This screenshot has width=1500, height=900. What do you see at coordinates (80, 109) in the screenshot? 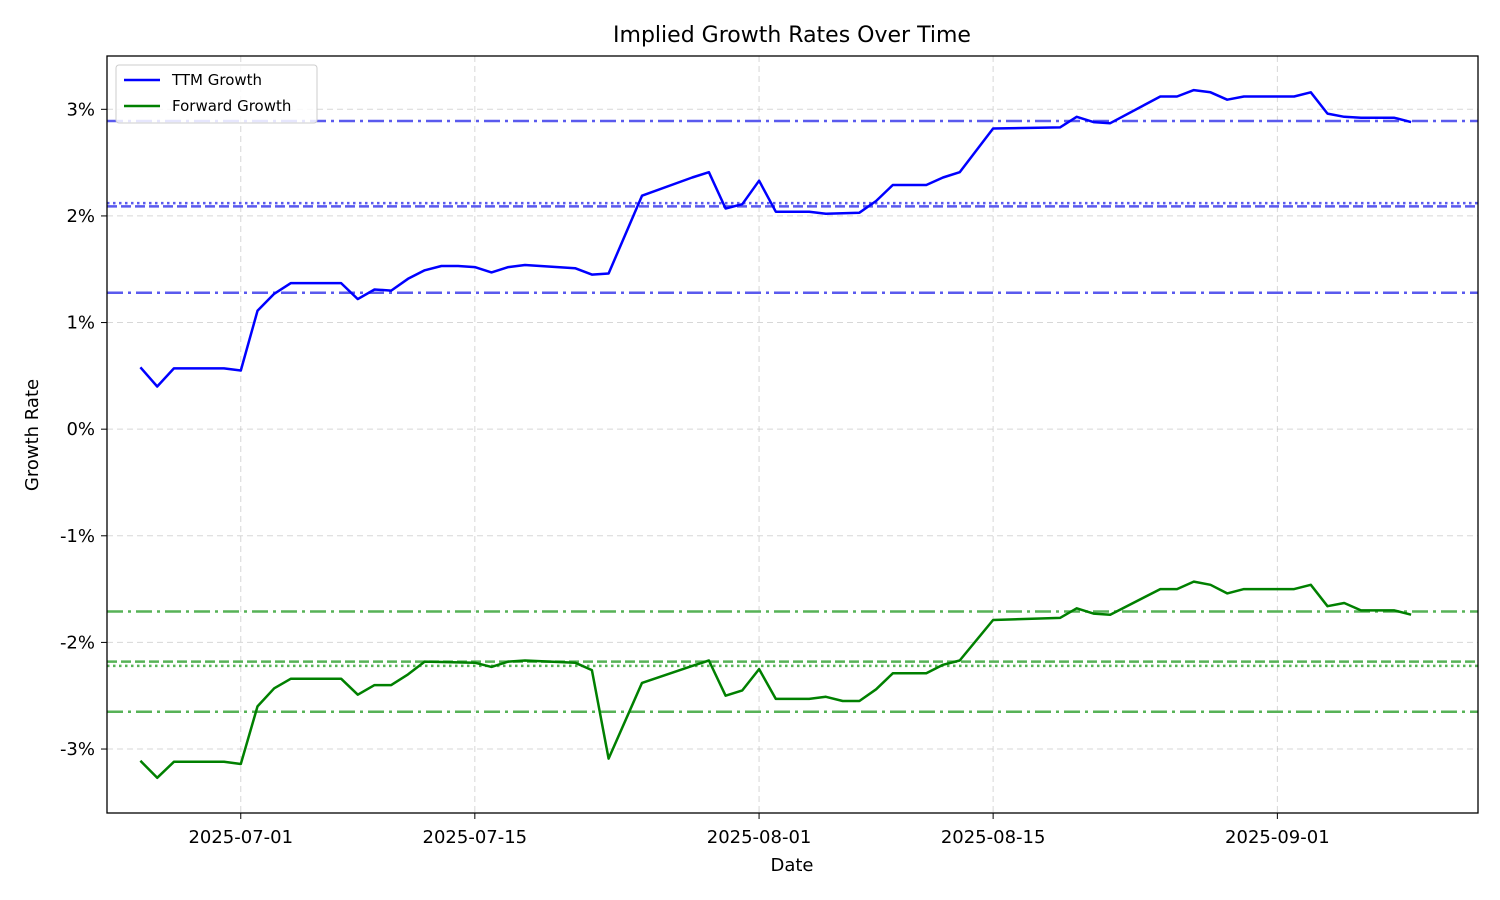
I see `y-tick-label: 3%` at bounding box center [80, 109].